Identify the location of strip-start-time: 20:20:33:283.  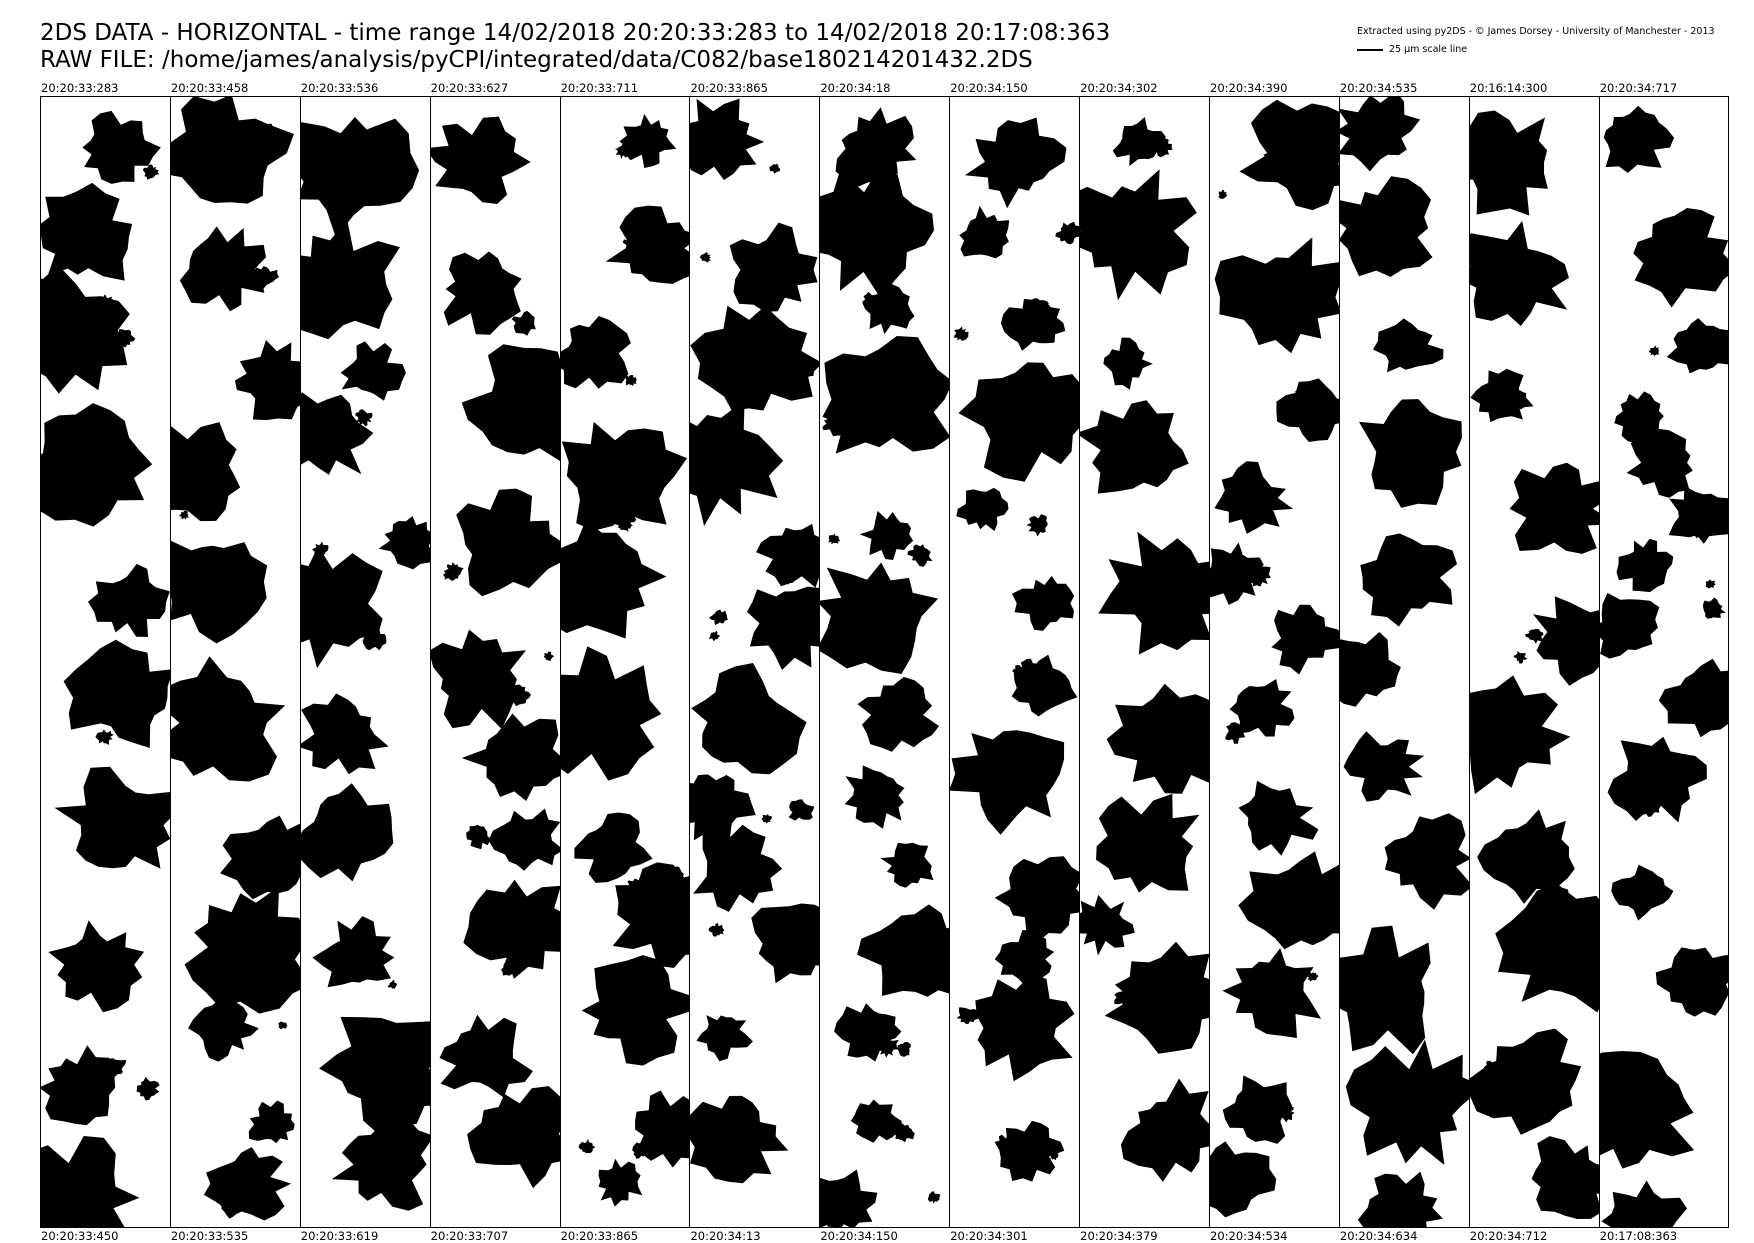
(79, 88).